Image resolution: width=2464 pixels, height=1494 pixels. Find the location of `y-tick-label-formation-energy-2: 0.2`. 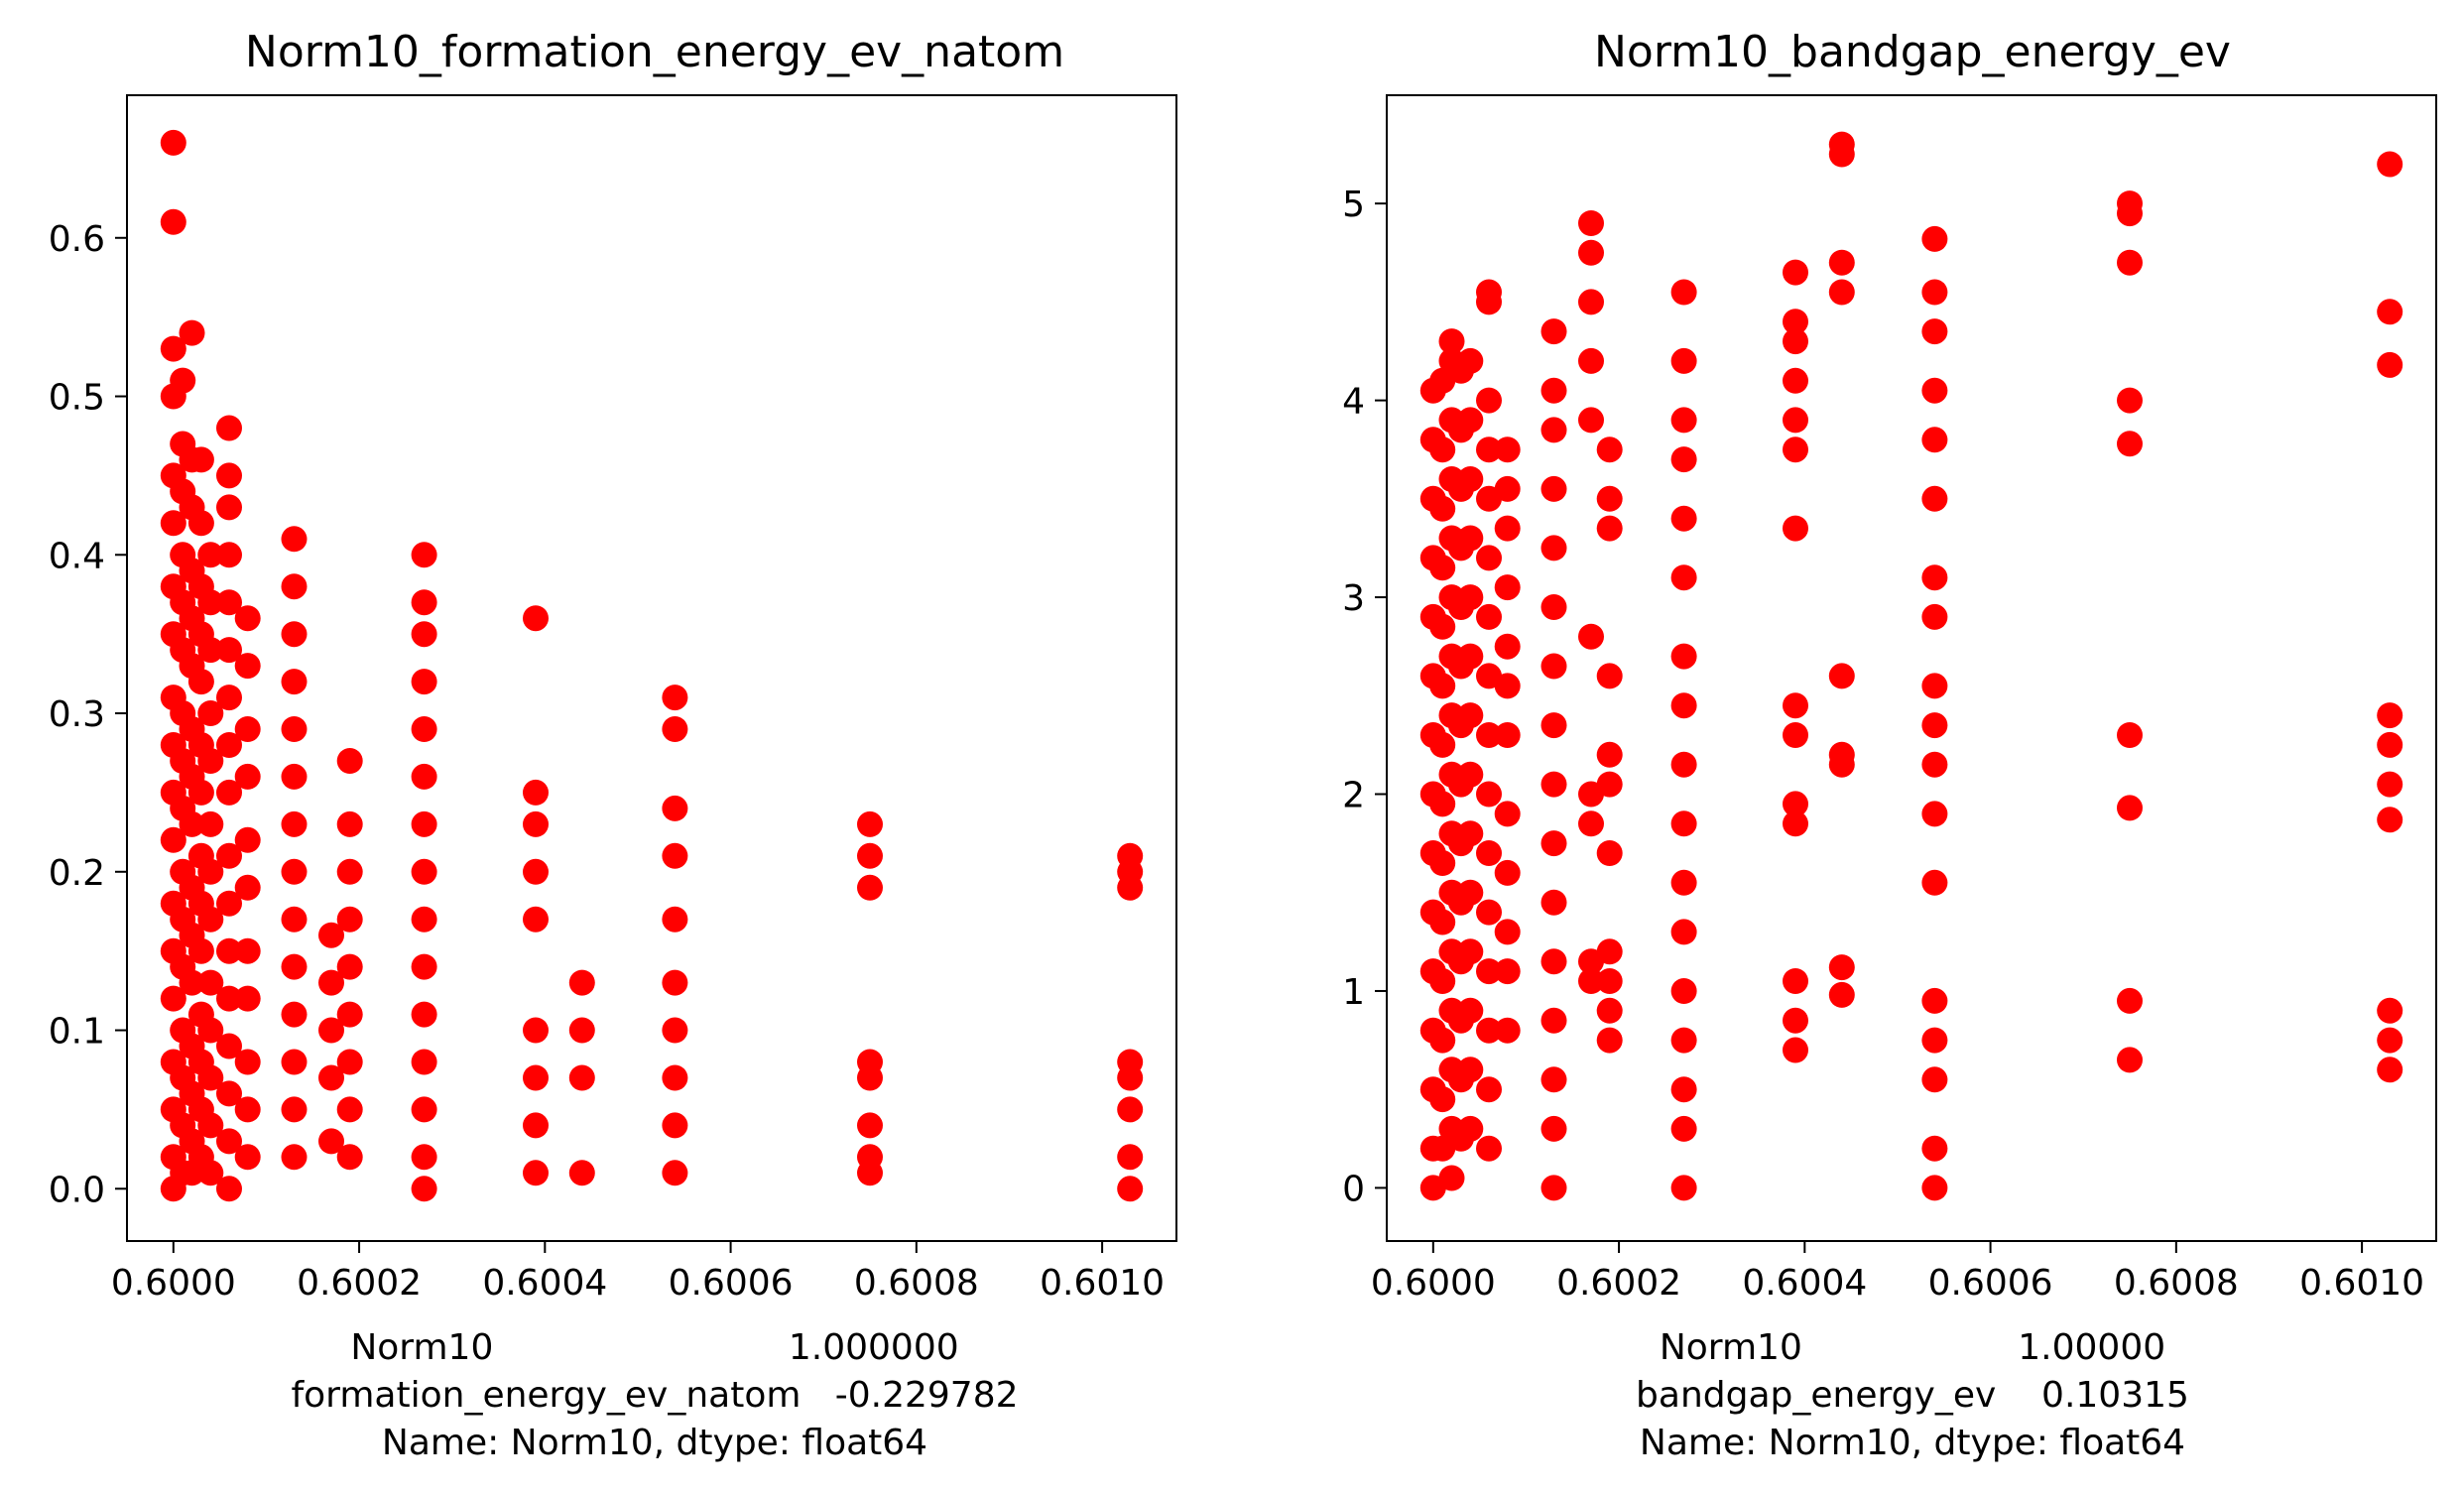

y-tick-label-formation-energy-2: 0.2 is located at coordinates (77, 874).